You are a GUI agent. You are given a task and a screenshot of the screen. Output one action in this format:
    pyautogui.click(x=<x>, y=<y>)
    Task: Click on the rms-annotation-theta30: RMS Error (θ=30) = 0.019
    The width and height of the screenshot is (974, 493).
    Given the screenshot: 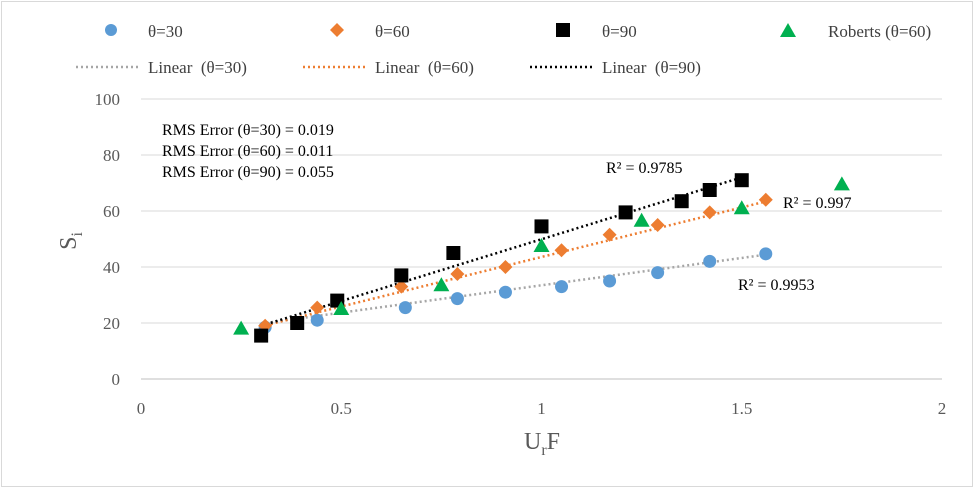 What is the action you would take?
    pyautogui.click(x=248, y=130)
    